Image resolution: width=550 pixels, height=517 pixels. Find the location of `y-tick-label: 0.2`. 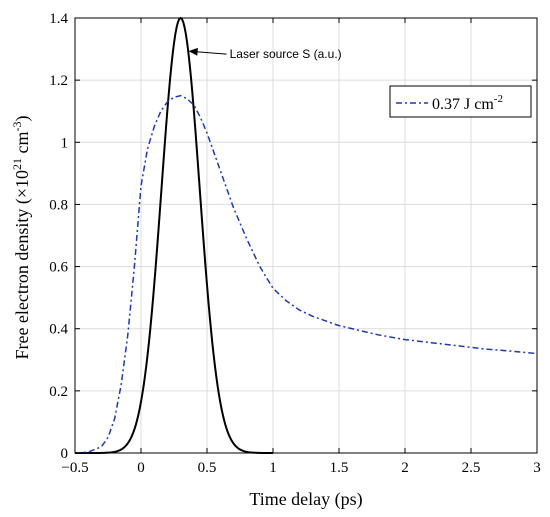

y-tick-label: 0.2 is located at coordinates (58, 392).